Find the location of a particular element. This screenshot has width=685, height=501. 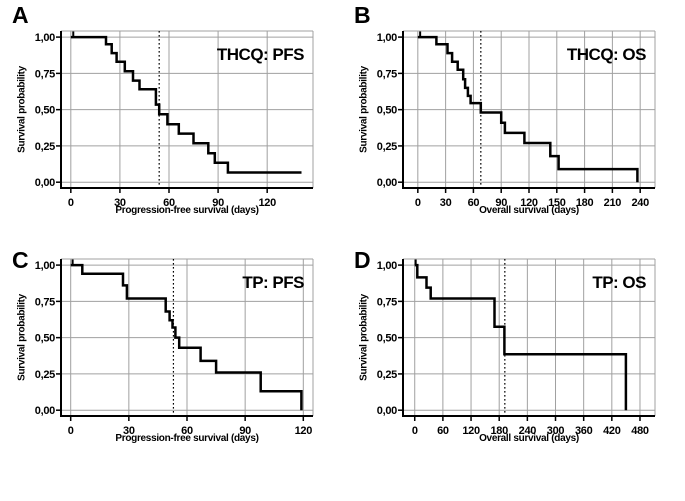

panel-title-d: TP: OS is located at coordinates (619, 282).